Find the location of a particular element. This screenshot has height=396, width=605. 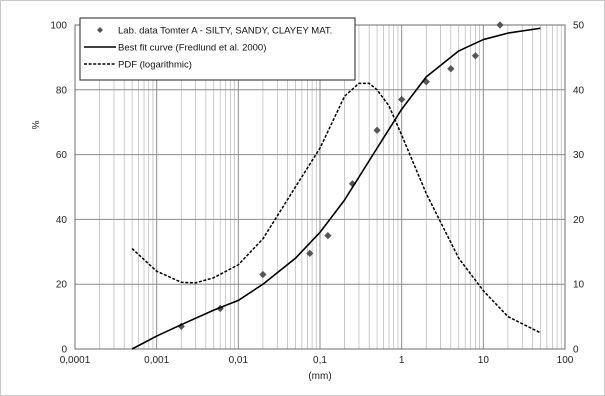

x-tick-label: 100 is located at coordinates (565, 360).